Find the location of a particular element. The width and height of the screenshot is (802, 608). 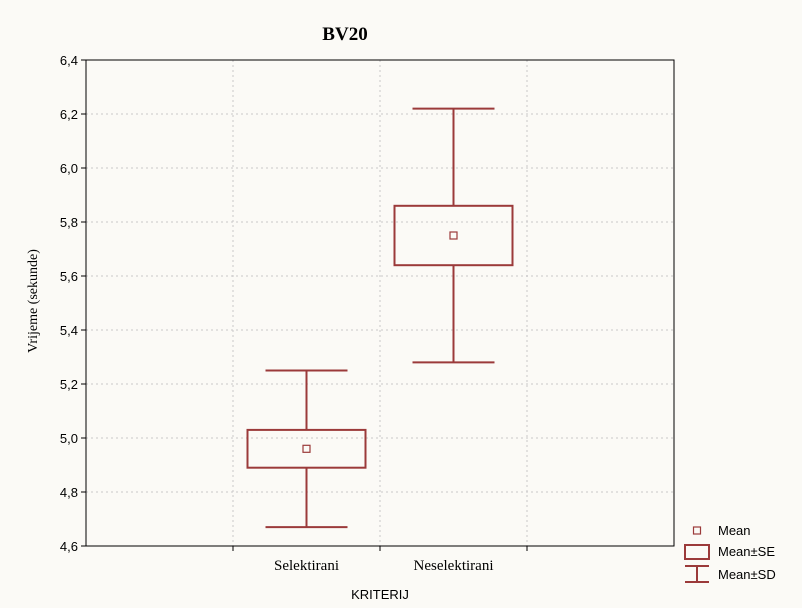

y-tick-label: 6,2 is located at coordinates (69, 114).